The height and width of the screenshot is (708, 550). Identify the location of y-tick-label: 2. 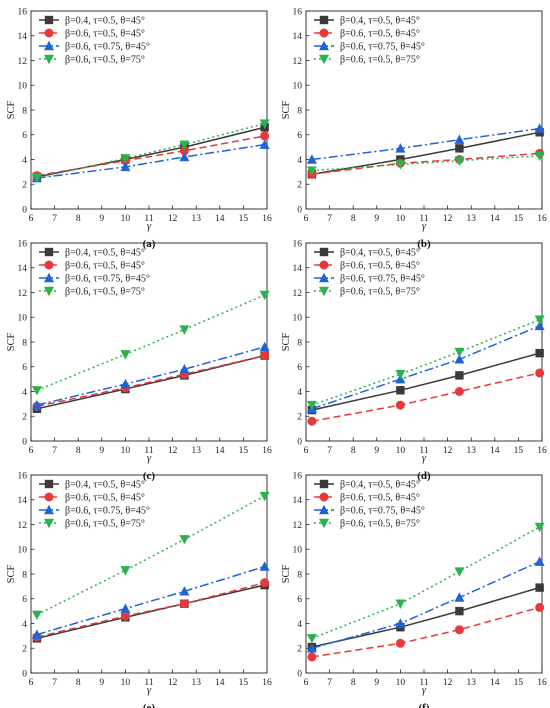
(299, 650).